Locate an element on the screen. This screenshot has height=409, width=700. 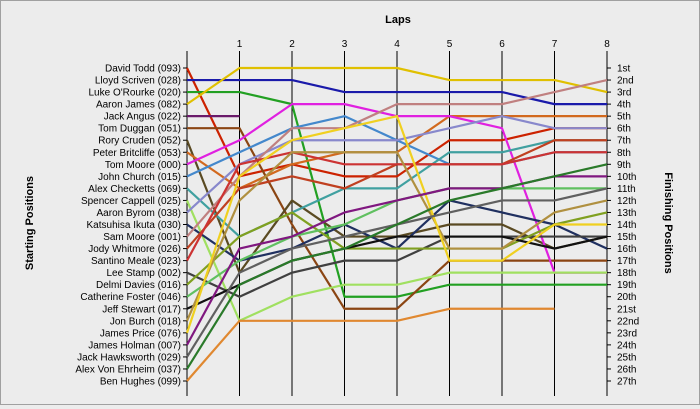
finishing-position-label: 25th is located at coordinates (626, 357).